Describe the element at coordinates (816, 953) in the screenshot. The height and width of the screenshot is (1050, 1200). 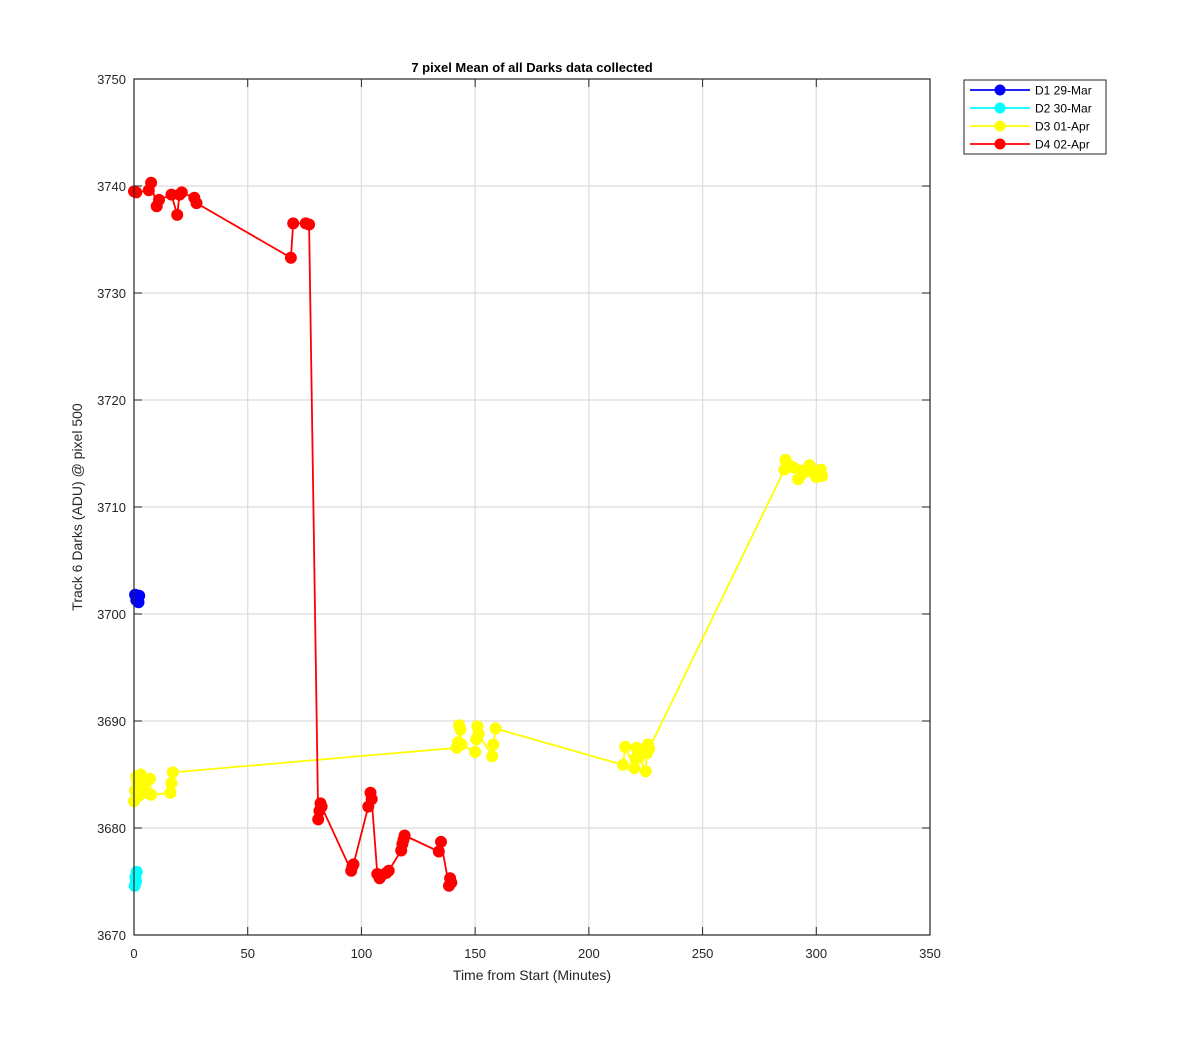
I see `x-tick-label: 300` at that location.